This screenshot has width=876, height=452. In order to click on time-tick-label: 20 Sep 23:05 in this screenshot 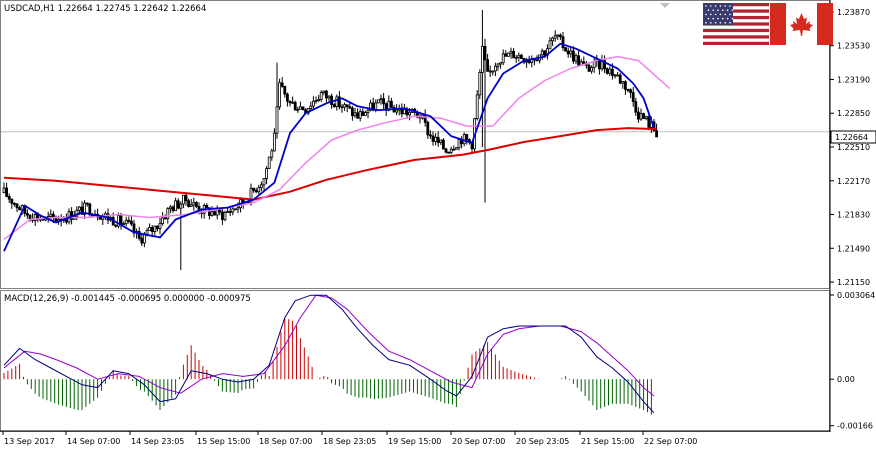, I will do `click(542, 441)`.